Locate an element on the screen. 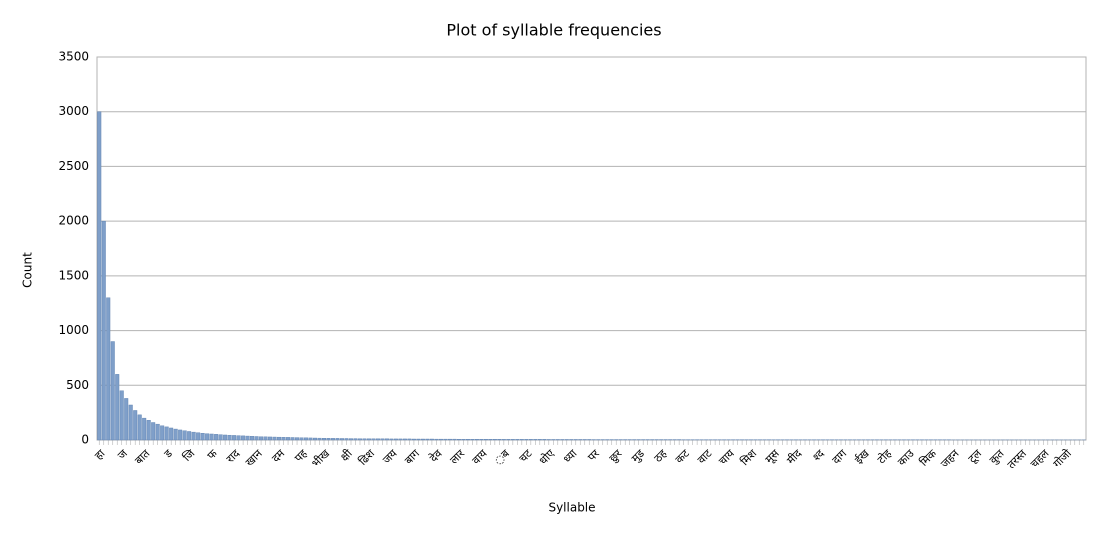 The image size is (1108, 534). x-tick-label: मीद is located at coordinates (794, 457).